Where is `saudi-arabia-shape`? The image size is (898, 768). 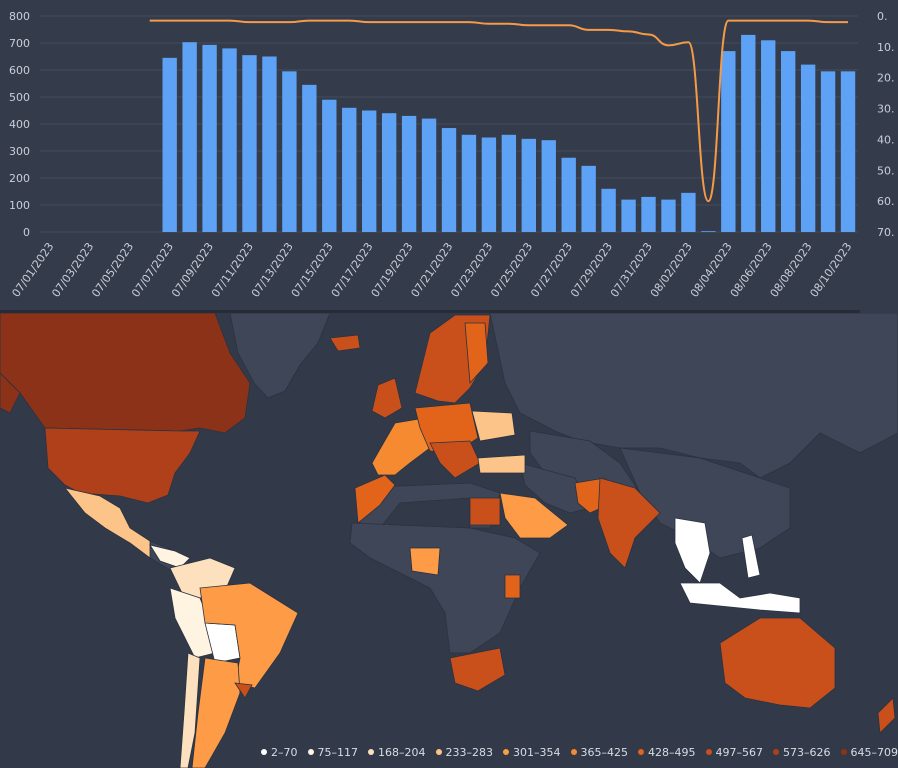
saudi-arabia-shape is located at coordinates (534, 515).